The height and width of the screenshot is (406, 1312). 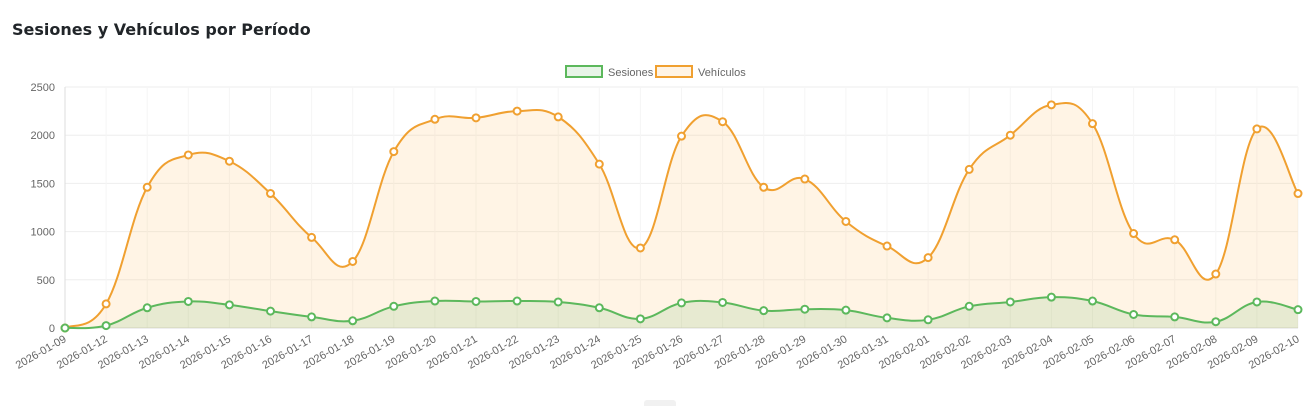 I want to click on legend-label: Sesiones, so click(x=631, y=73).